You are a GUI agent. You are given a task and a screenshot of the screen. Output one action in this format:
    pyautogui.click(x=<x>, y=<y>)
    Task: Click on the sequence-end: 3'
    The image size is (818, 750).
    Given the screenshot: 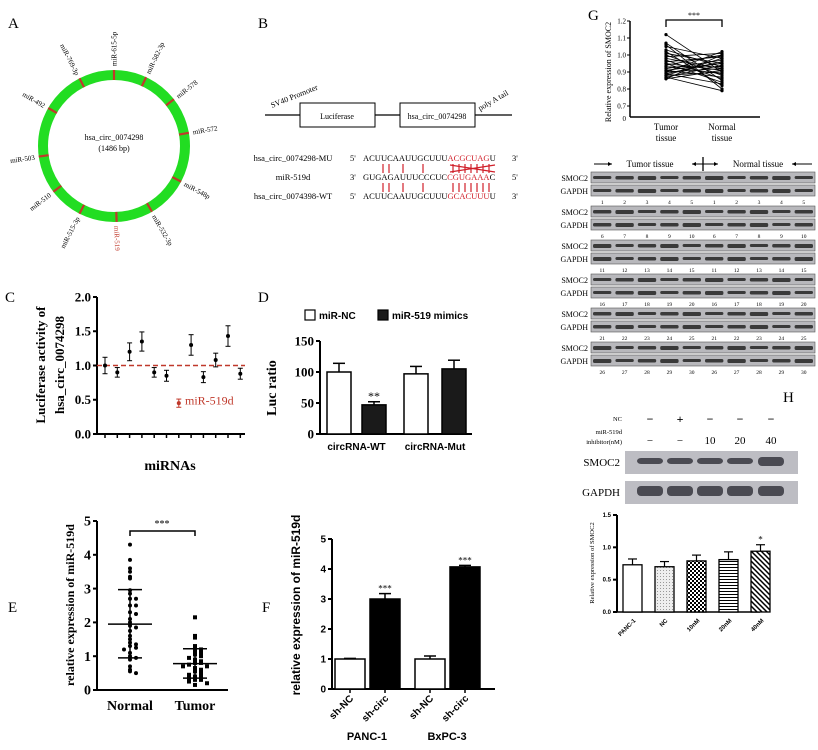 What is the action you would take?
    pyautogui.click(x=353, y=177)
    